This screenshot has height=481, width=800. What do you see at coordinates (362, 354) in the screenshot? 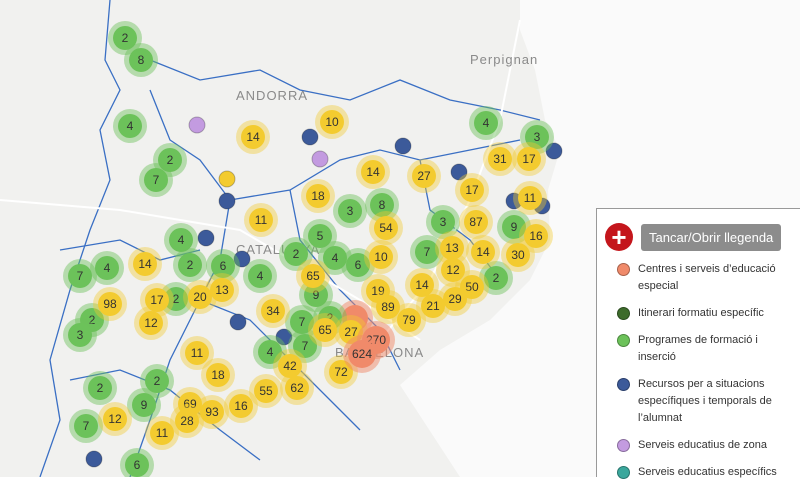
I see `cluster: 624` at bounding box center [362, 354].